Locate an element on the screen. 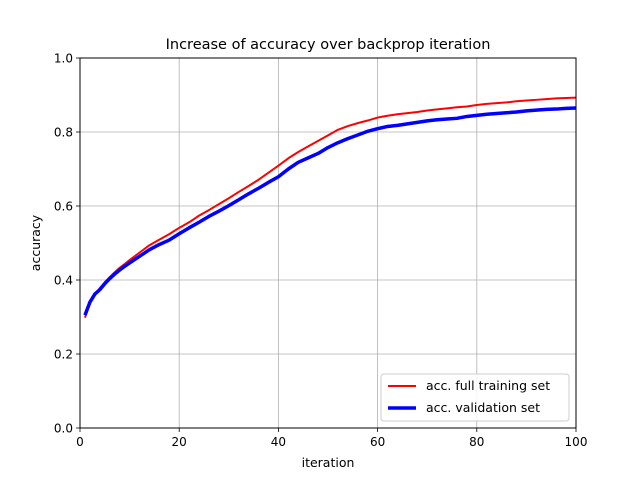  x-axis-ticks: 0 20 40 60 80 100 is located at coordinates (331, 438).